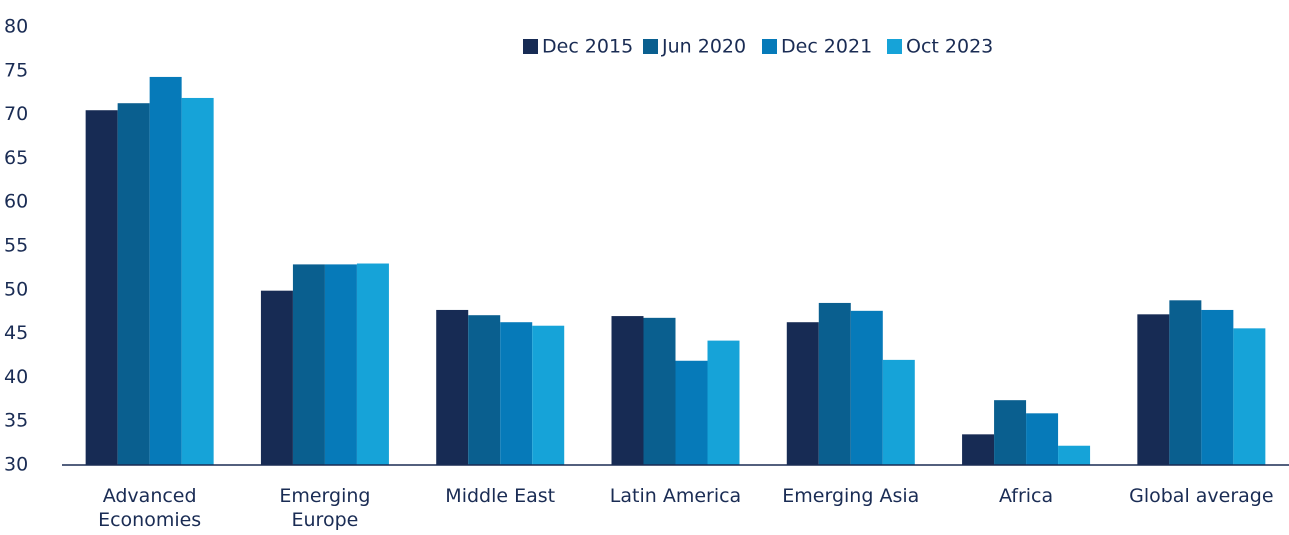  Describe the element at coordinates (703, 47) in the screenshot. I see `legend-label: Jun 2020` at that location.